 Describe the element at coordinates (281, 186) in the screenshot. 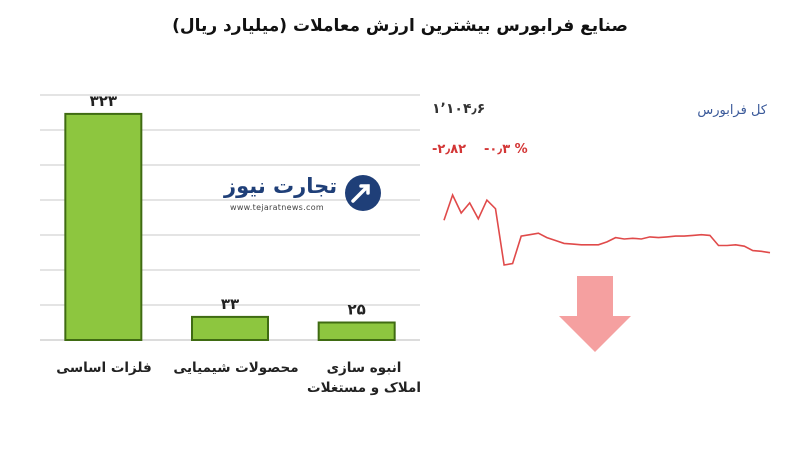

I see `logo-wordmark: تجارت نیوز` at that location.